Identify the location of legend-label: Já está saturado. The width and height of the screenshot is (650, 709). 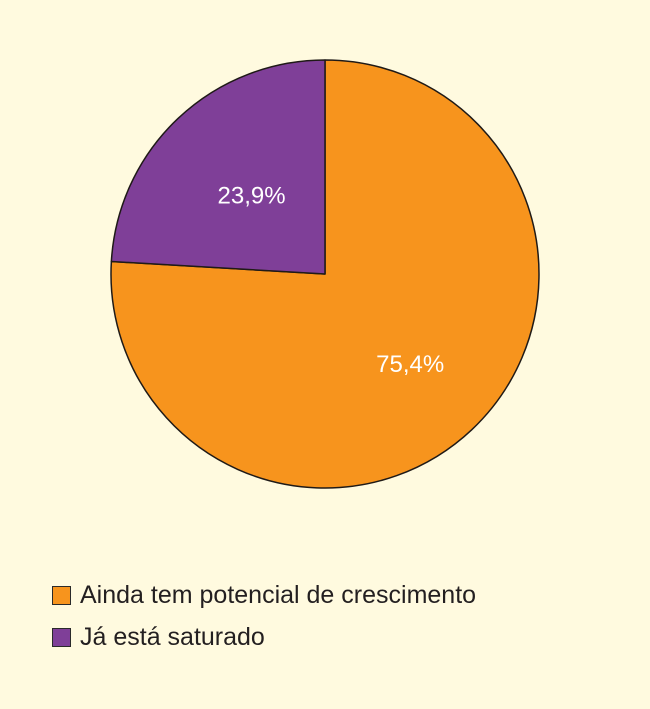
(172, 636).